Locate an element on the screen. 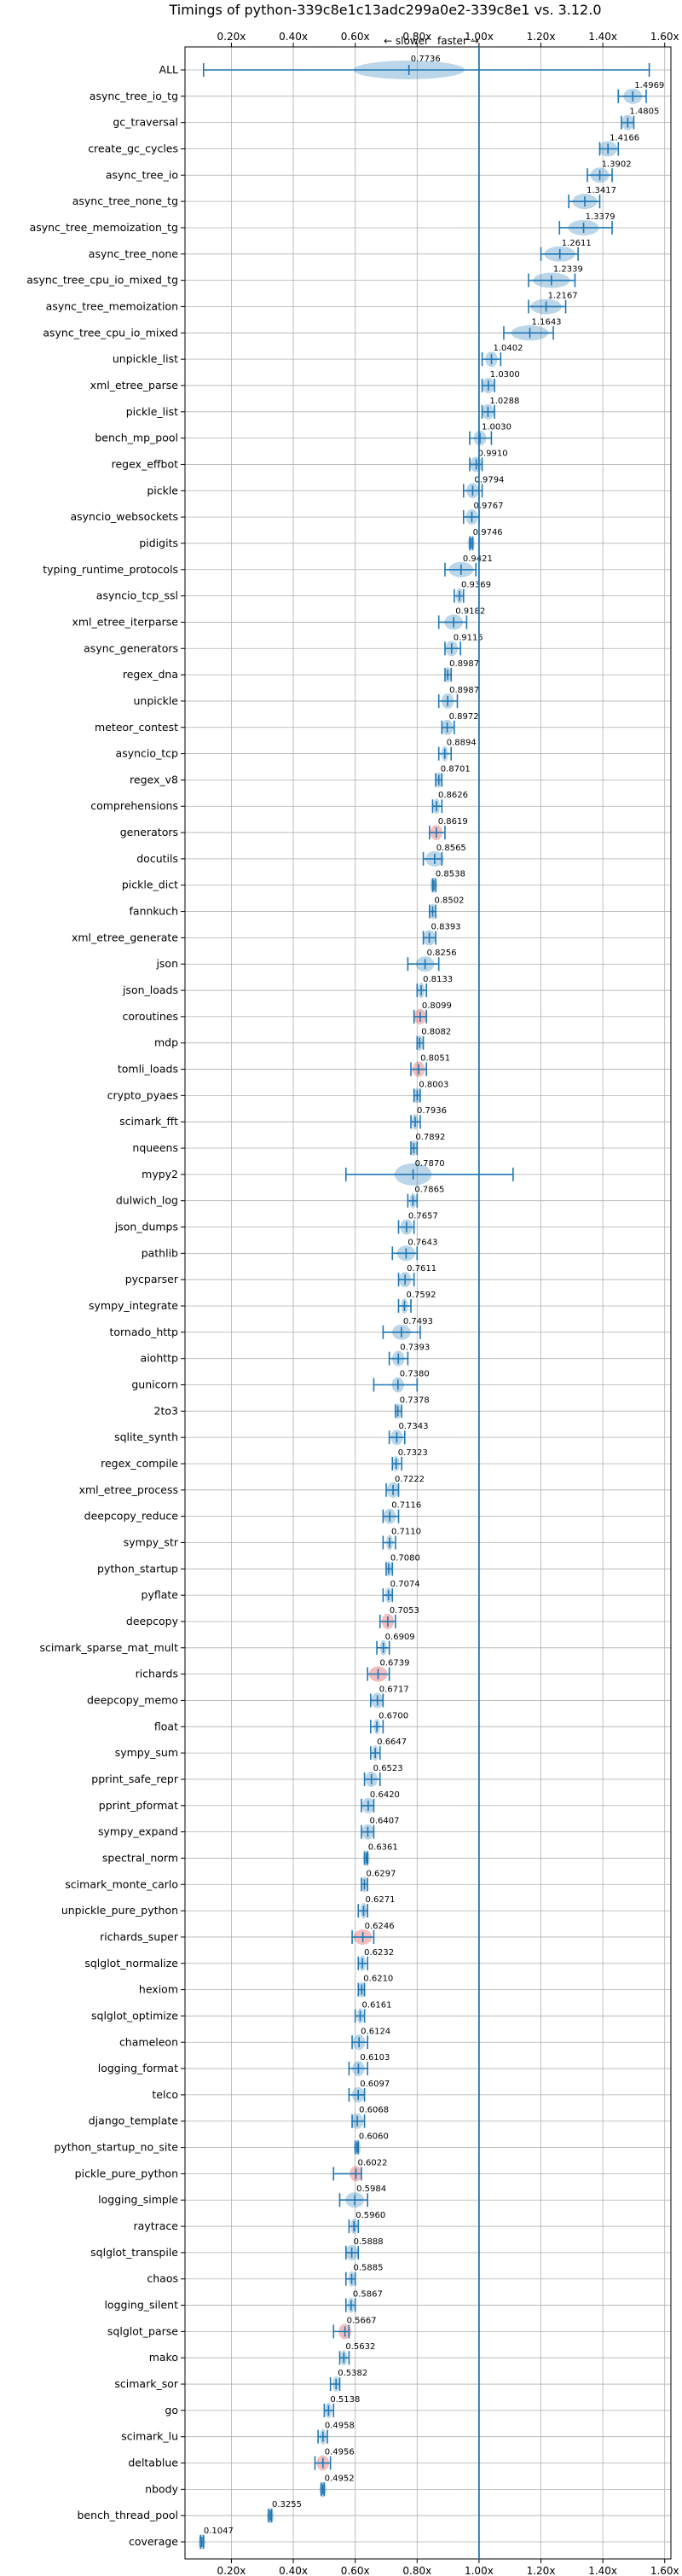 Image resolution: width=682 pixels, height=2576 pixels. value-label: 0.8256 is located at coordinates (442, 953).